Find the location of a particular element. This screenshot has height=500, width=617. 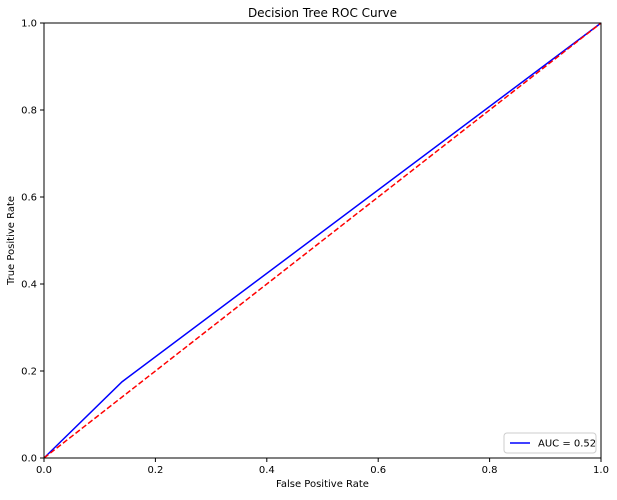

y-axis-label: True Positive Rate is located at coordinates (11, 241).